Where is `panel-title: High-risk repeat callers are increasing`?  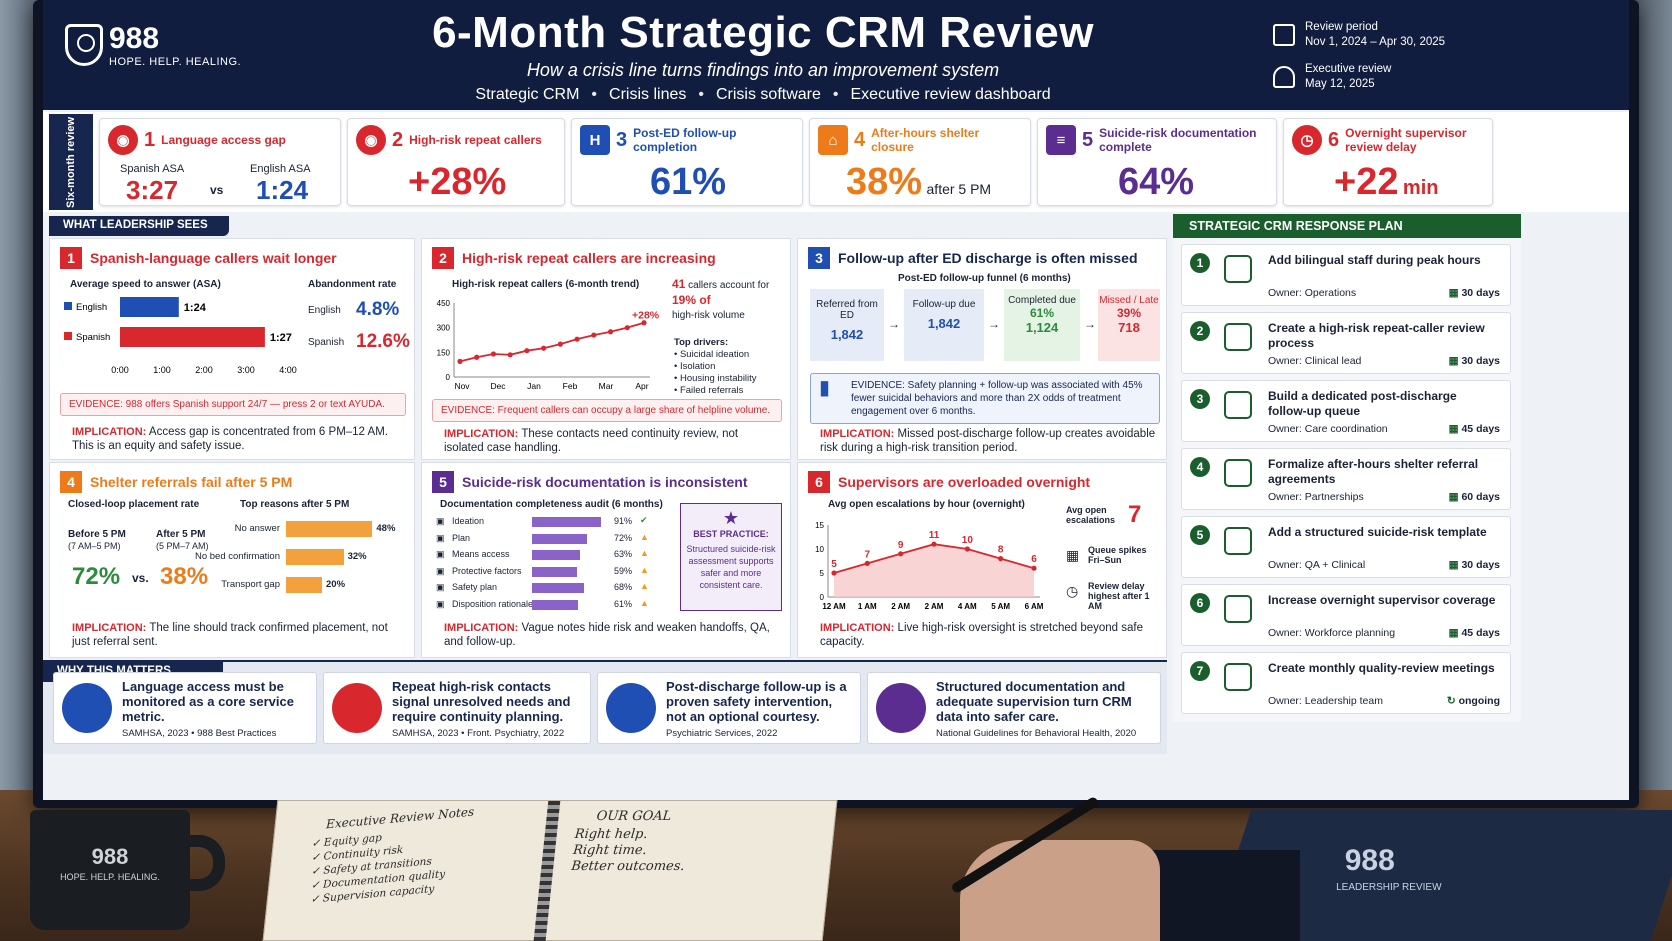
panel-title: High-risk repeat callers are increasing is located at coordinates (589, 258).